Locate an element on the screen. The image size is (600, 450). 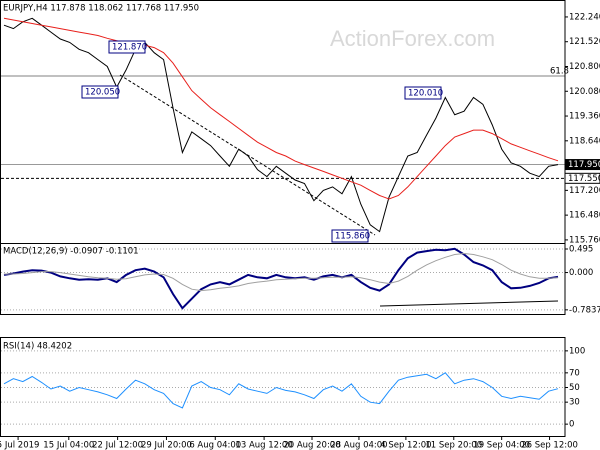
annotation-label: 115.860 is located at coordinates (352, 237).